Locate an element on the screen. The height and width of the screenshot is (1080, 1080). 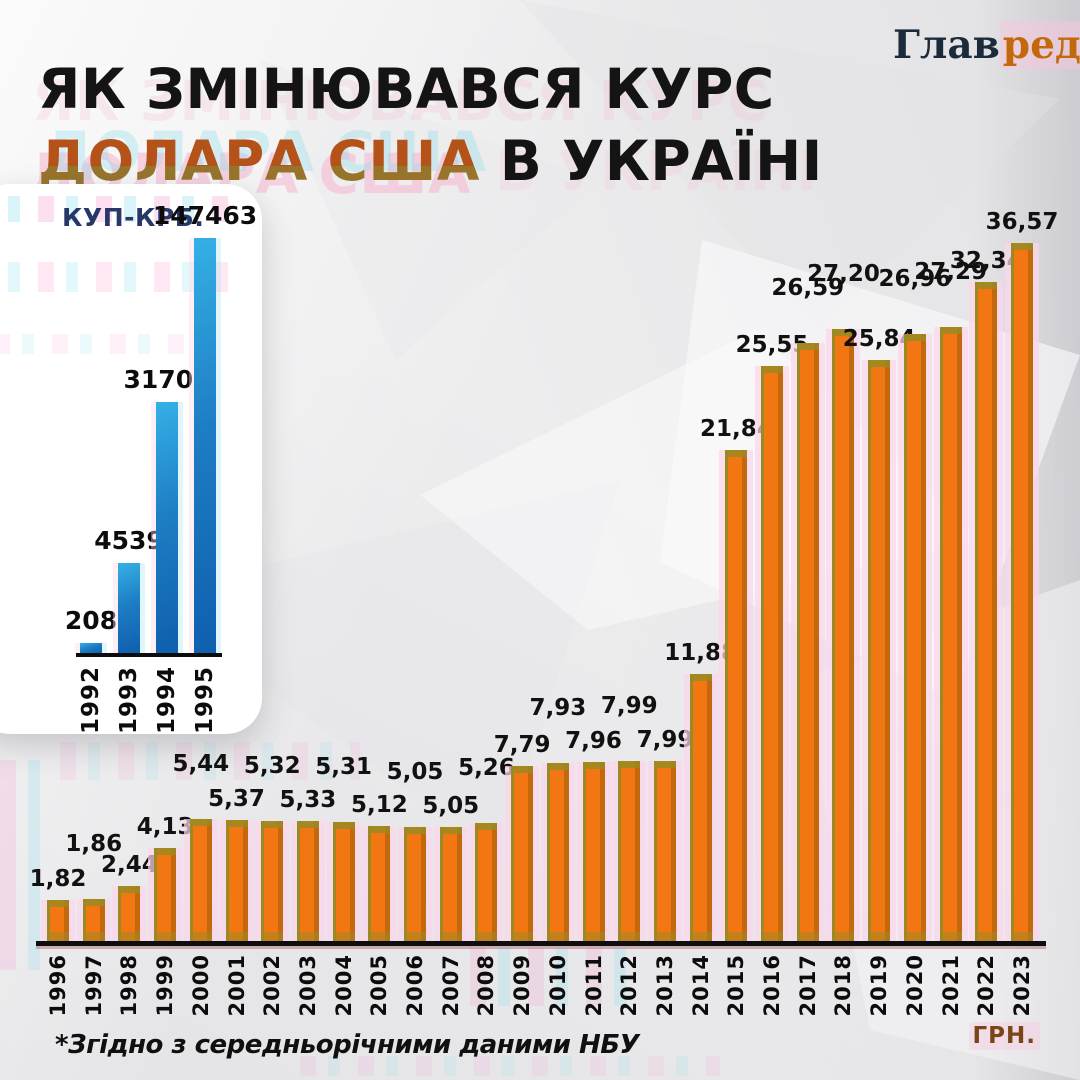
year-label-2009: 2009 is located at coordinates (522, 985).